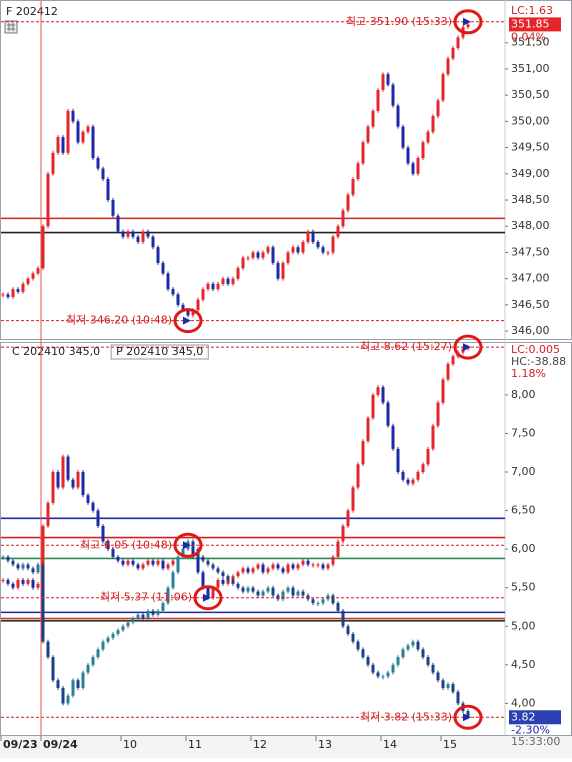 The width and height of the screenshot is (572, 762). What do you see at coordinates (523, 510) in the screenshot?
I see `y-tick-label: 6,50` at bounding box center [523, 510].